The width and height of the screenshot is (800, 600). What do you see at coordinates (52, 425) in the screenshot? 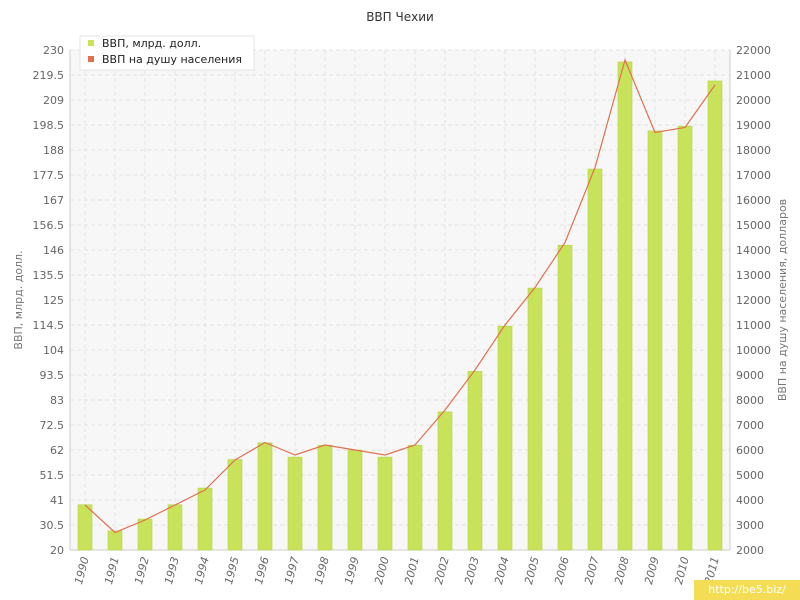
I see `y-tick-left: 72.5` at bounding box center [52, 425].